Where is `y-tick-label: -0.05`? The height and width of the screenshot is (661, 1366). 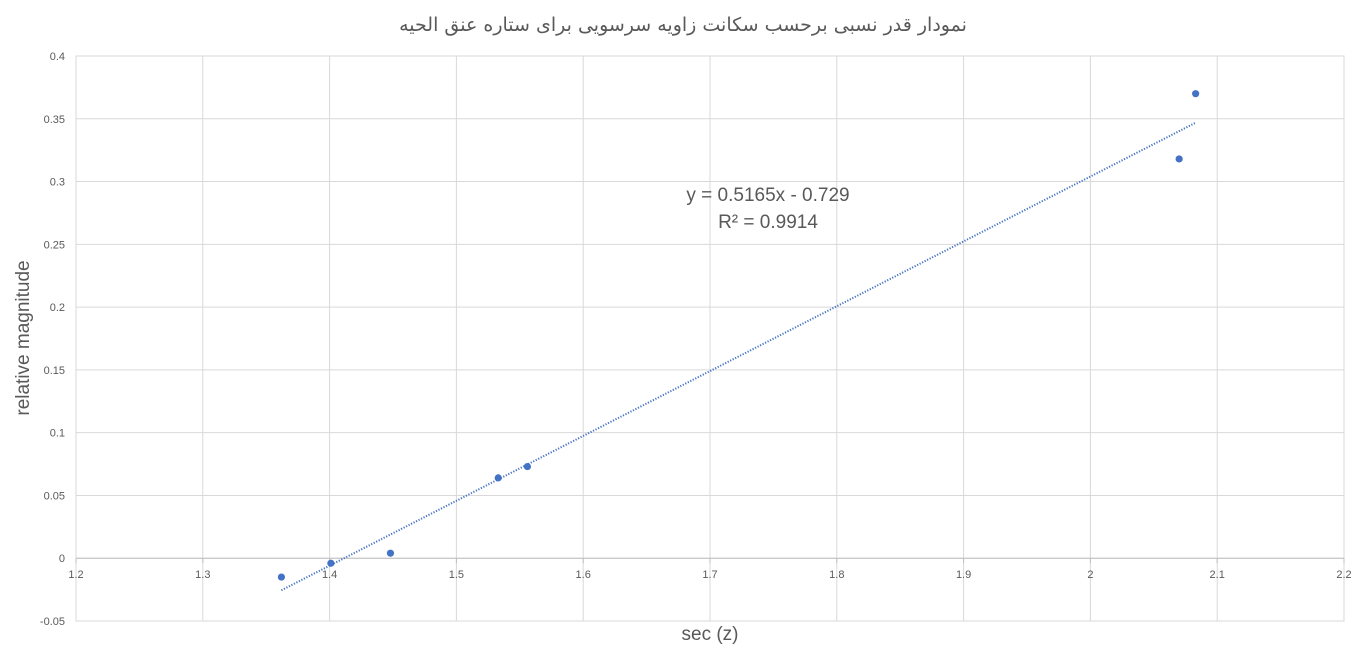 y-tick-label: -0.05 is located at coordinates (52, 622).